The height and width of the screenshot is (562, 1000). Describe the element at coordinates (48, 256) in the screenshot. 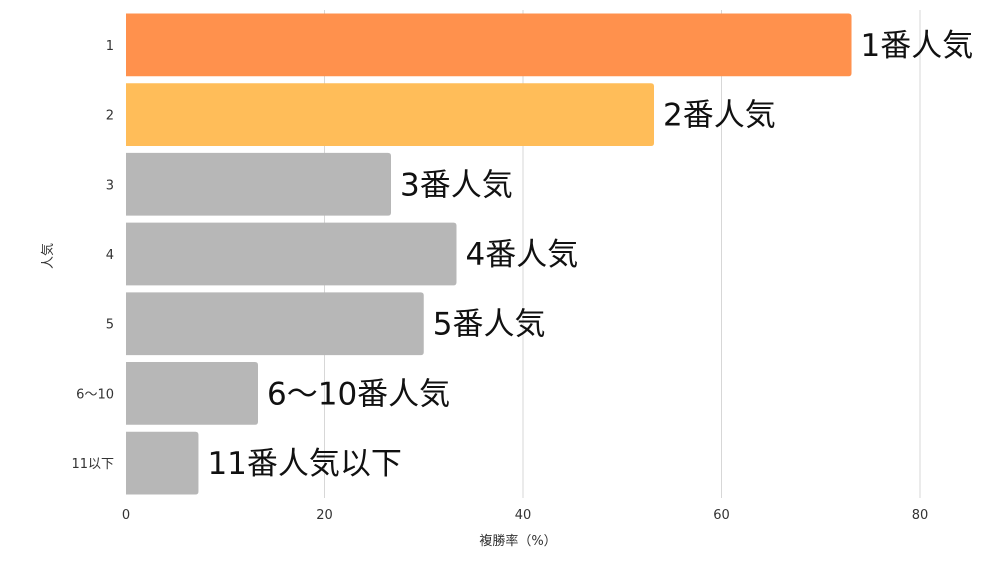

I see `y-axis-title: 人気` at that location.